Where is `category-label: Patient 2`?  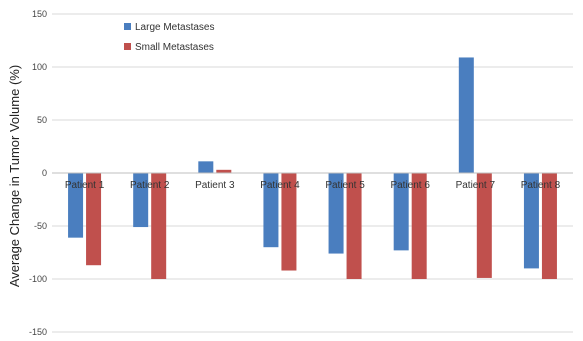 category-label: Patient 2 is located at coordinates (150, 185).